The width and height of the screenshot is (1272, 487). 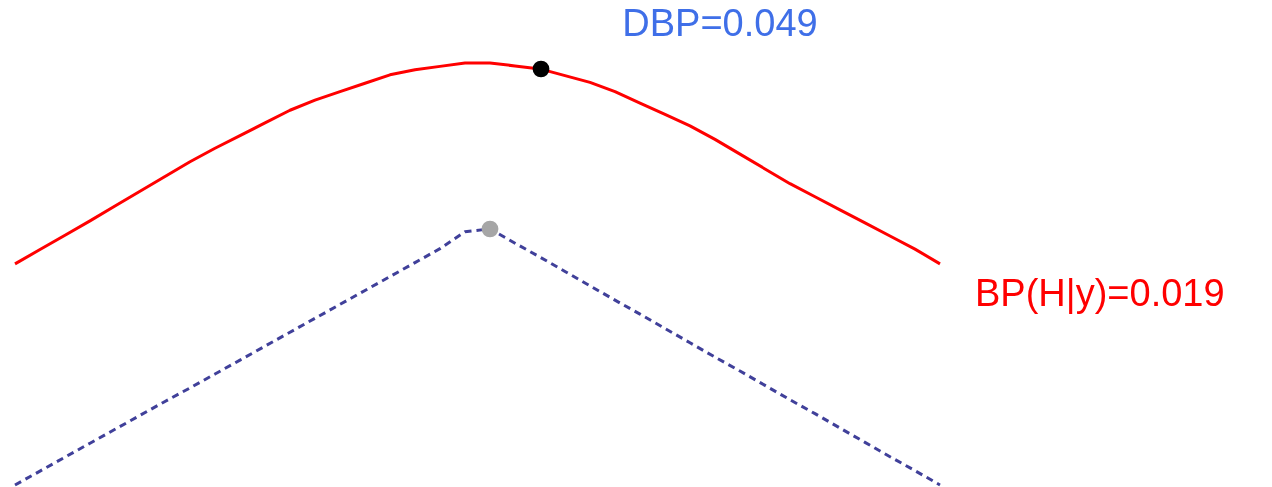 What do you see at coordinates (1100, 293) in the screenshot?
I see `text: BP(H|y)=0.019` at bounding box center [1100, 293].